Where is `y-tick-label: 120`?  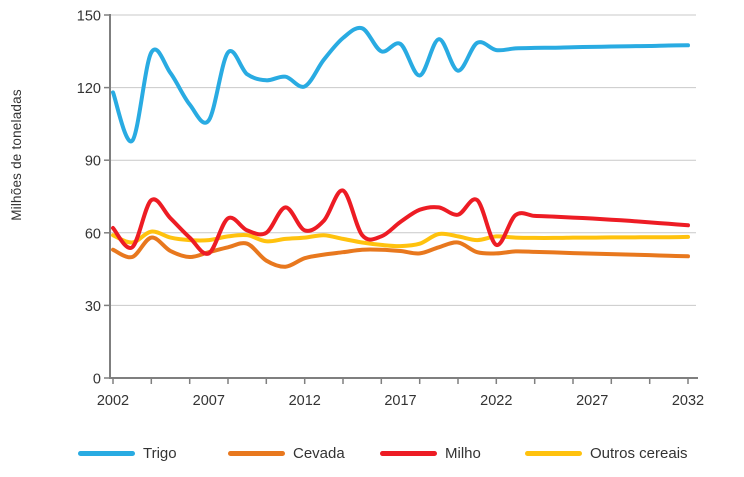
y-tick-label: 120 is located at coordinates (89, 89).